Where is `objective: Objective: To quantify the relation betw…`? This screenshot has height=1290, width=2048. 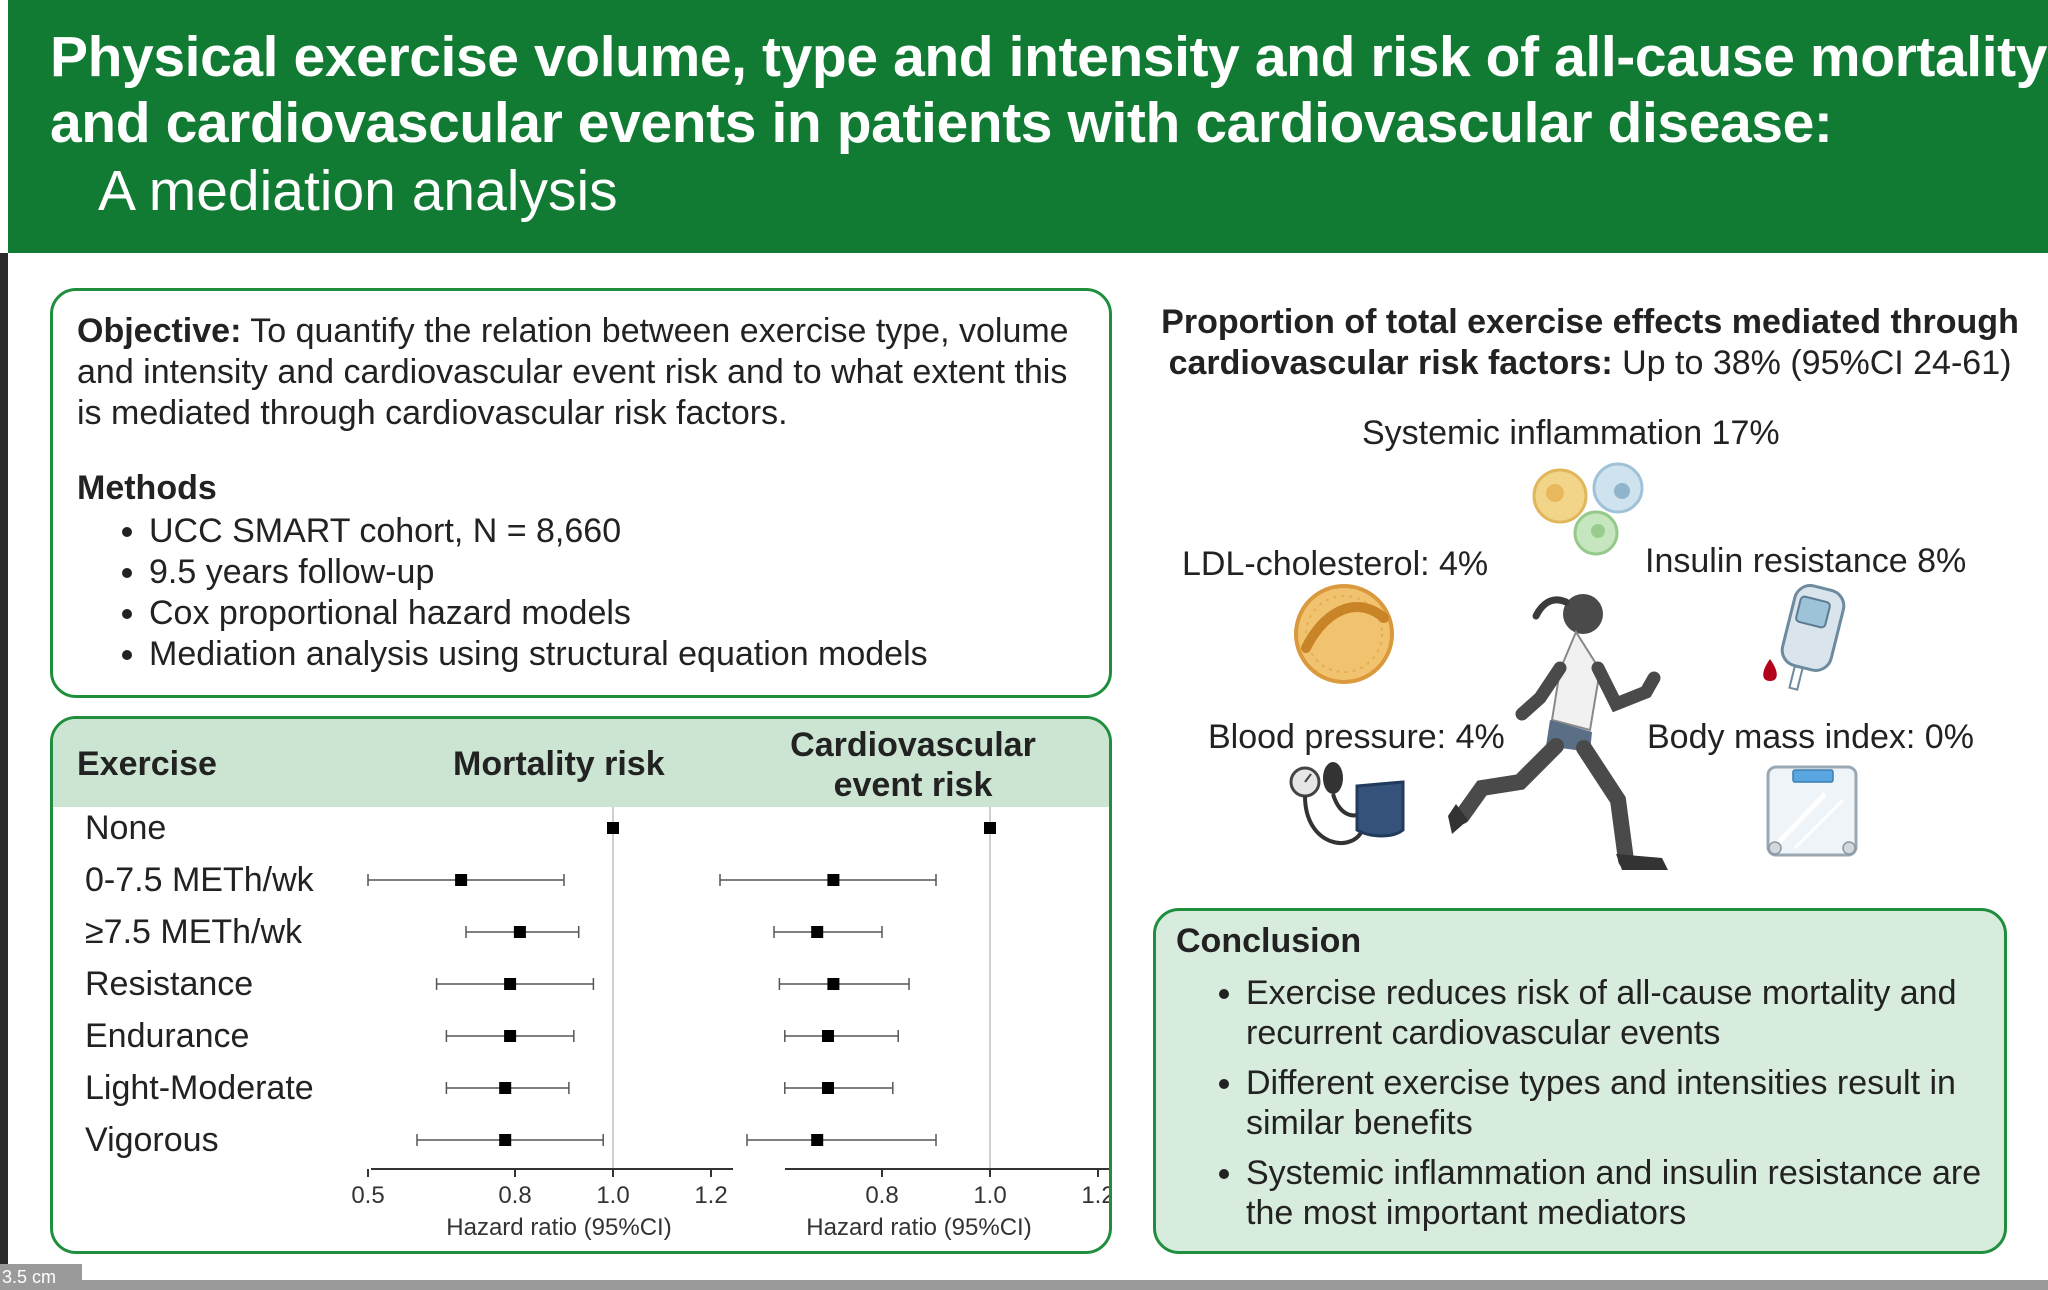 objective: Objective: To quantify the relation betw… is located at coordinates (581, 372).